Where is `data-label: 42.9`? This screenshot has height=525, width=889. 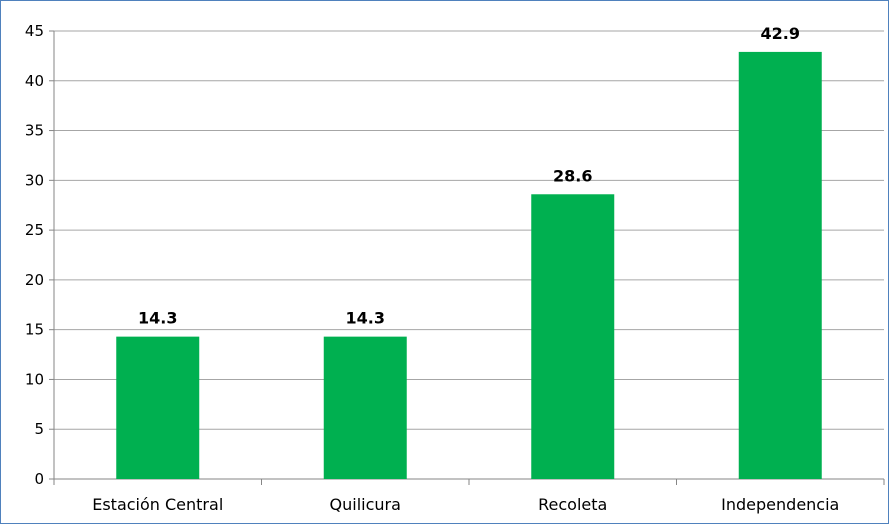
data-label: 42.9 is located at coordinates (780, 33).